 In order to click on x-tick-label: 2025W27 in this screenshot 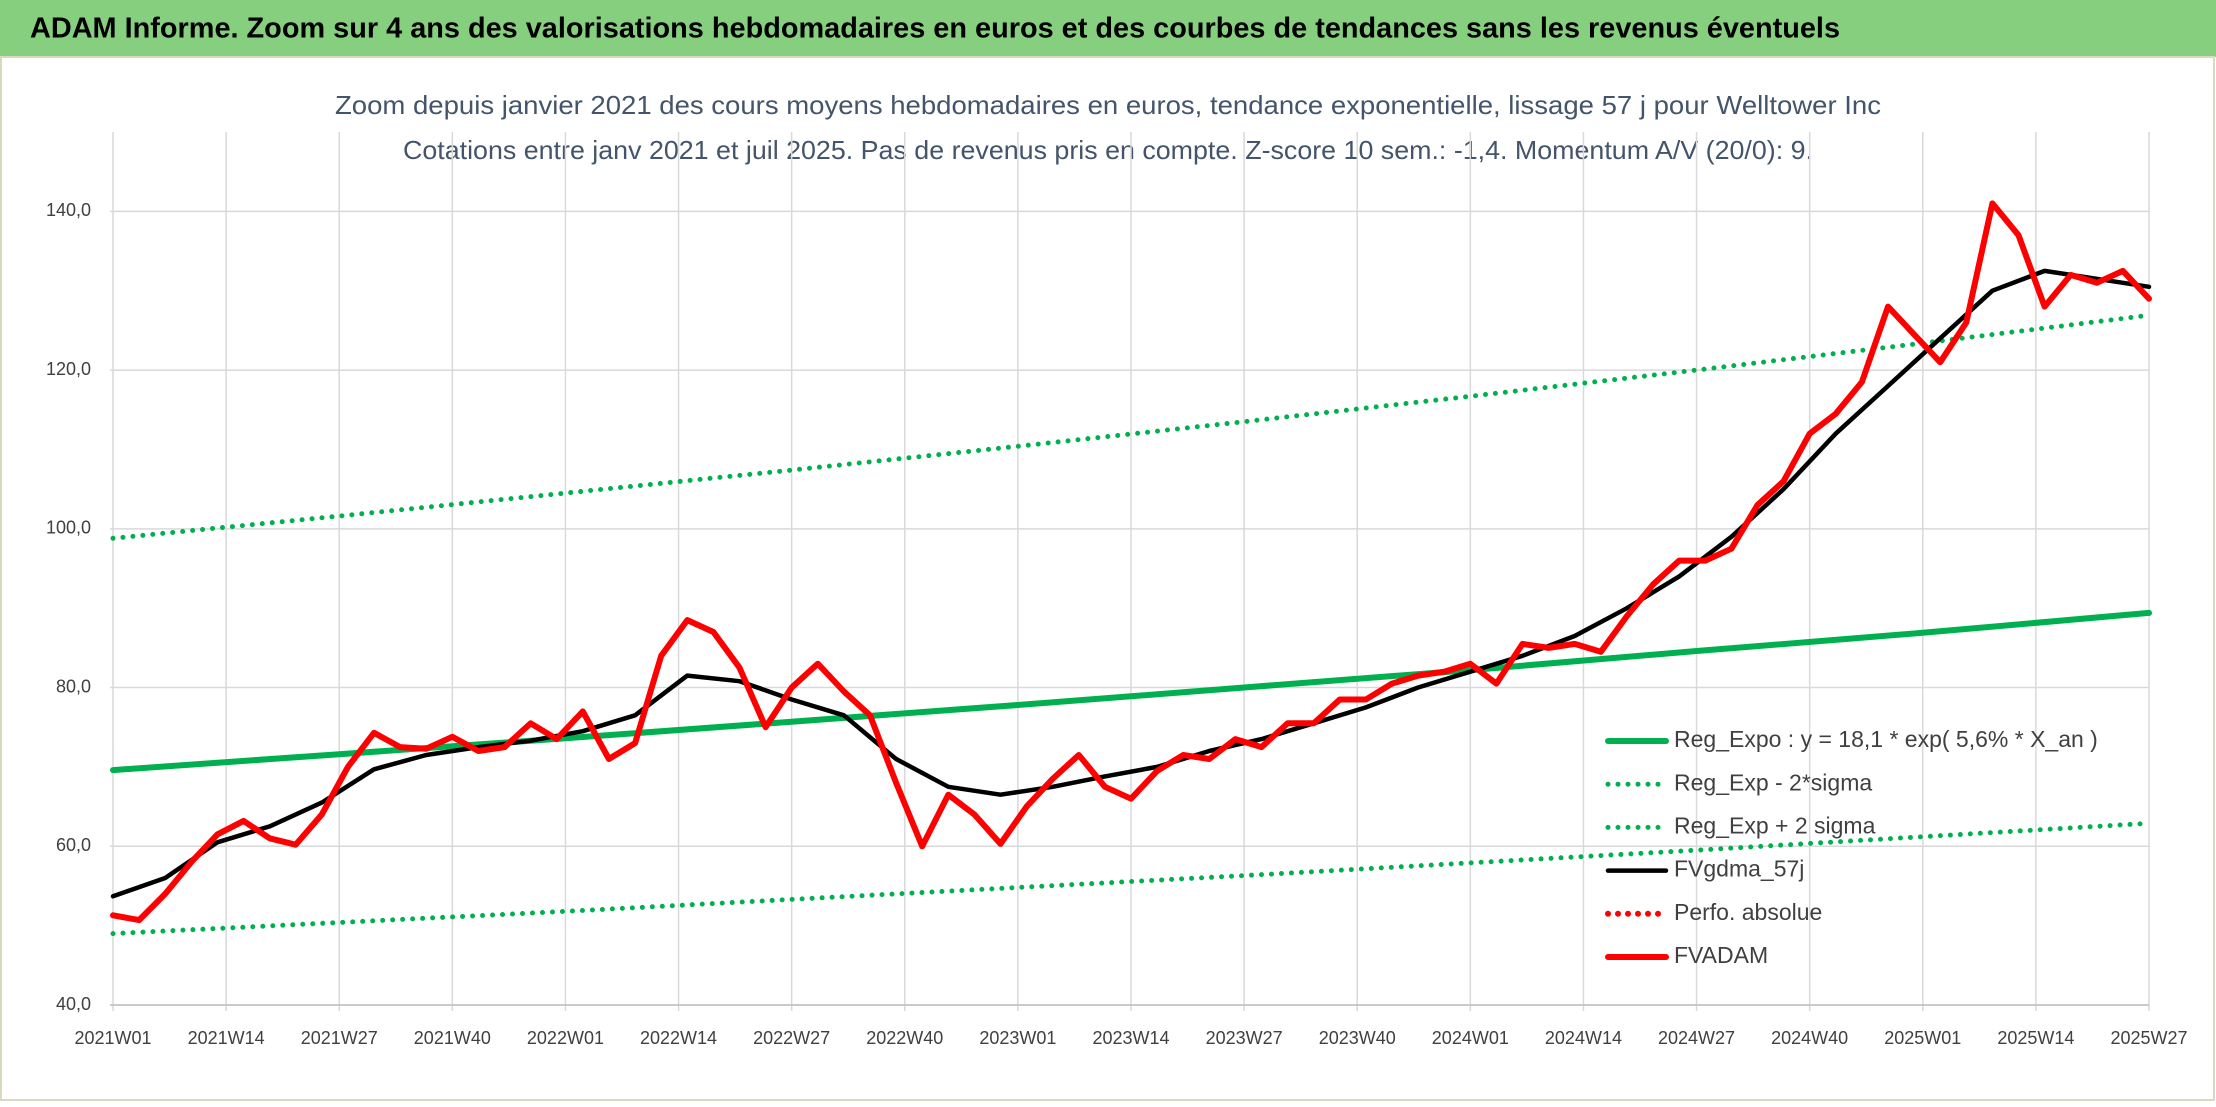, I will do `click(2148, 1038)`.